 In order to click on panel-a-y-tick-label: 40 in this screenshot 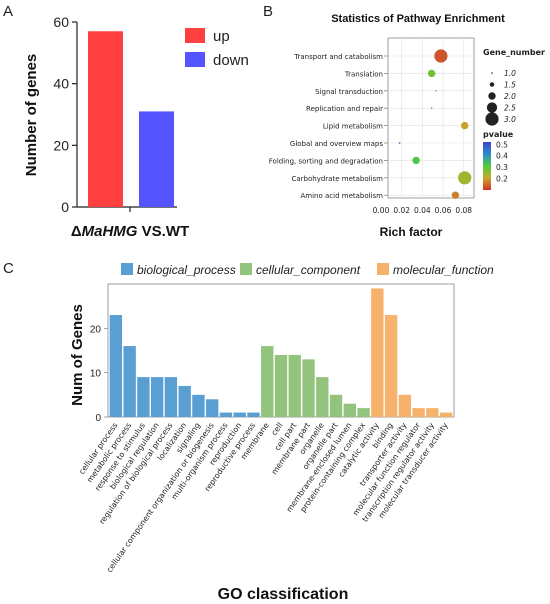, I will do `click(61, 84)`.